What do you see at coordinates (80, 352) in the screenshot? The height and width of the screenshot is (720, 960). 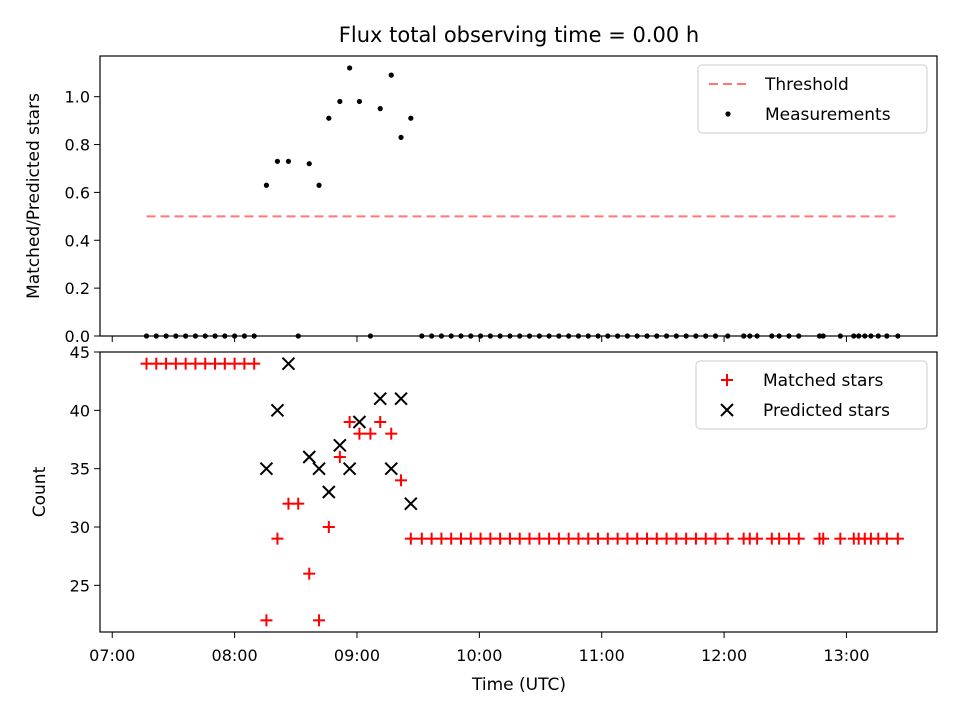 I see `bottom-y-tick-label: 45` at bounding box center [80, 352].